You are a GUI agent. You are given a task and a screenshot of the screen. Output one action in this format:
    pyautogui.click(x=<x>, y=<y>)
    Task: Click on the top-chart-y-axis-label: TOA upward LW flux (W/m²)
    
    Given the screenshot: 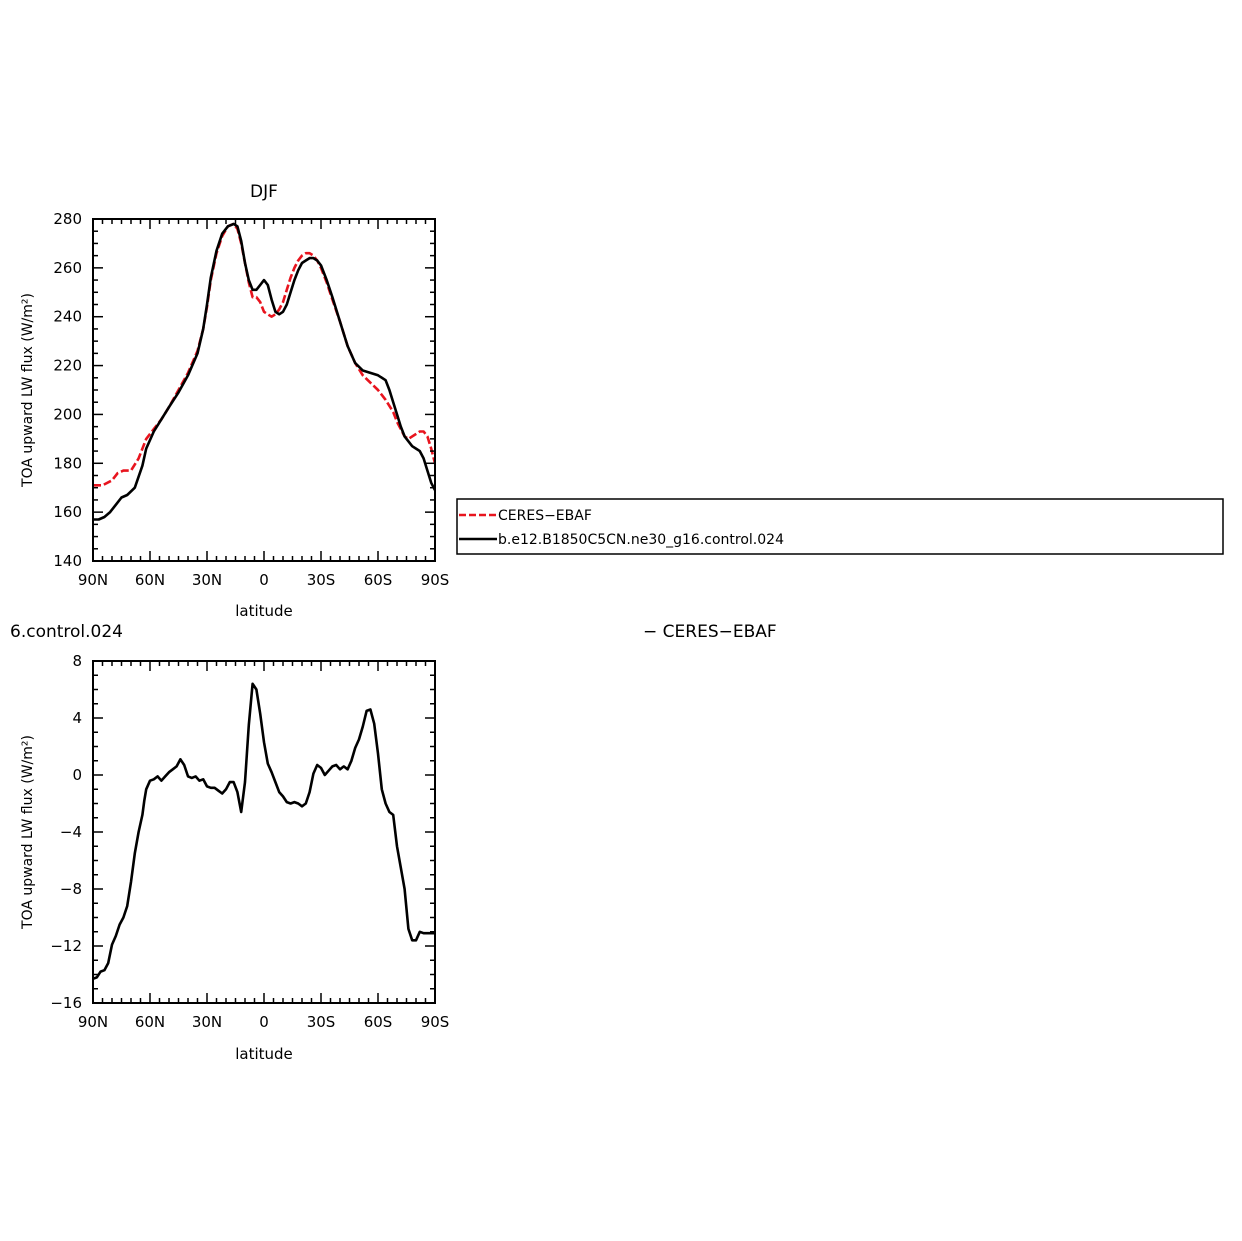 What is the action you would take?
    pyautogui.click(x=28, y=390)
    